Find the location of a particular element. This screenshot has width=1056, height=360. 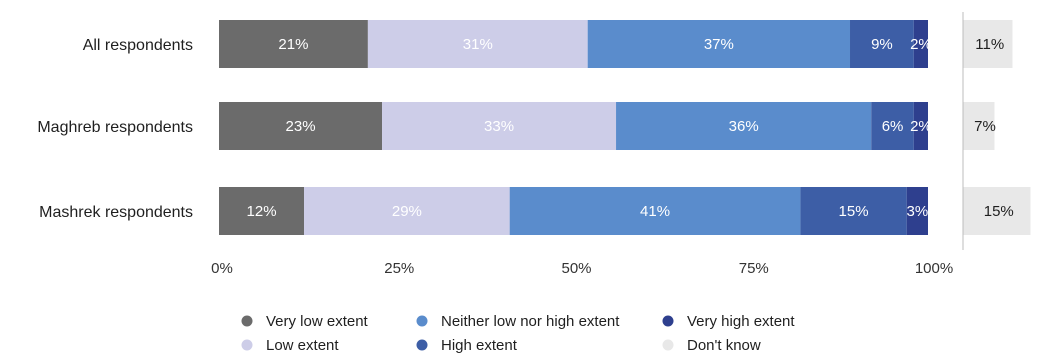

row-label: Maghreb respondents is located at coordinates (115, 127).